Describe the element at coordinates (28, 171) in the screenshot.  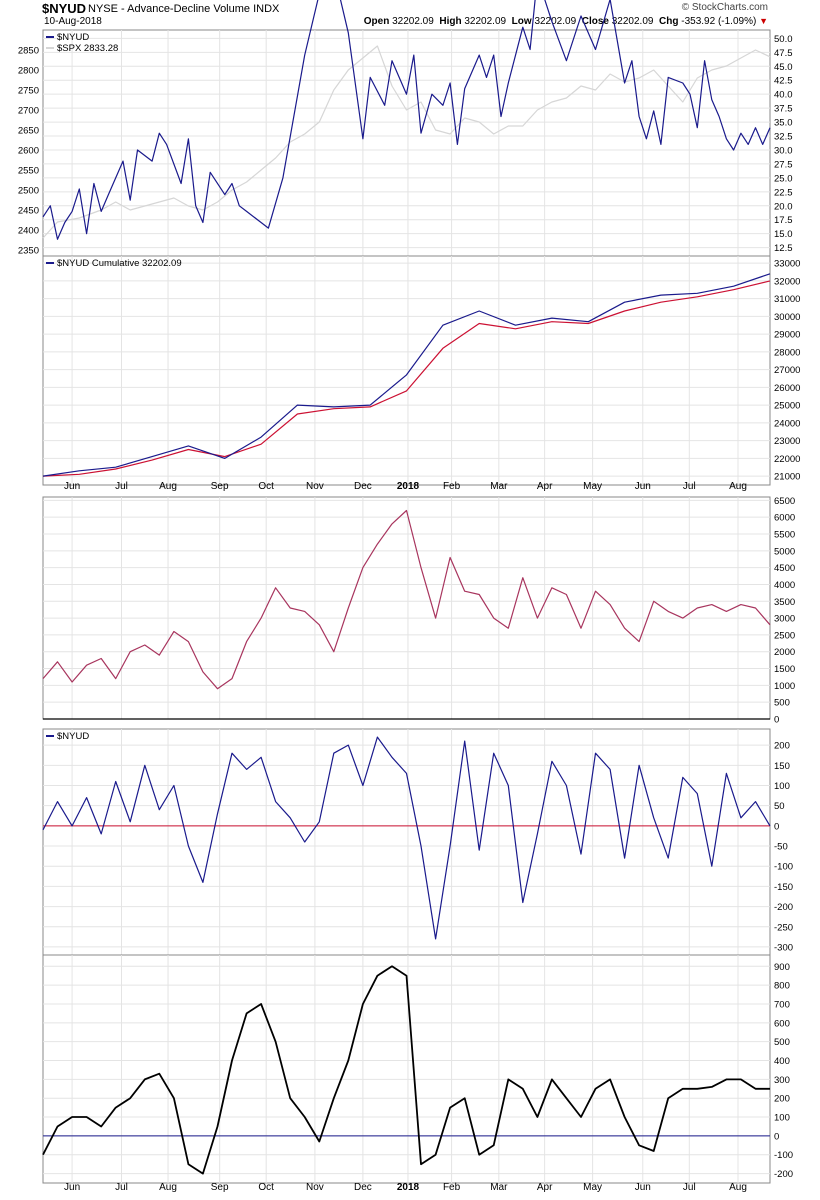
I see `y-tick-label-left: 2550` at that location.